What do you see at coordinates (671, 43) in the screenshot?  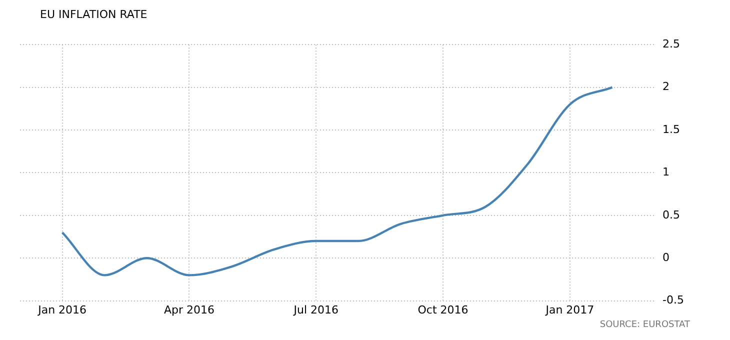 I see `y-tick-label: 2.5` at bounding box center [671, 43].